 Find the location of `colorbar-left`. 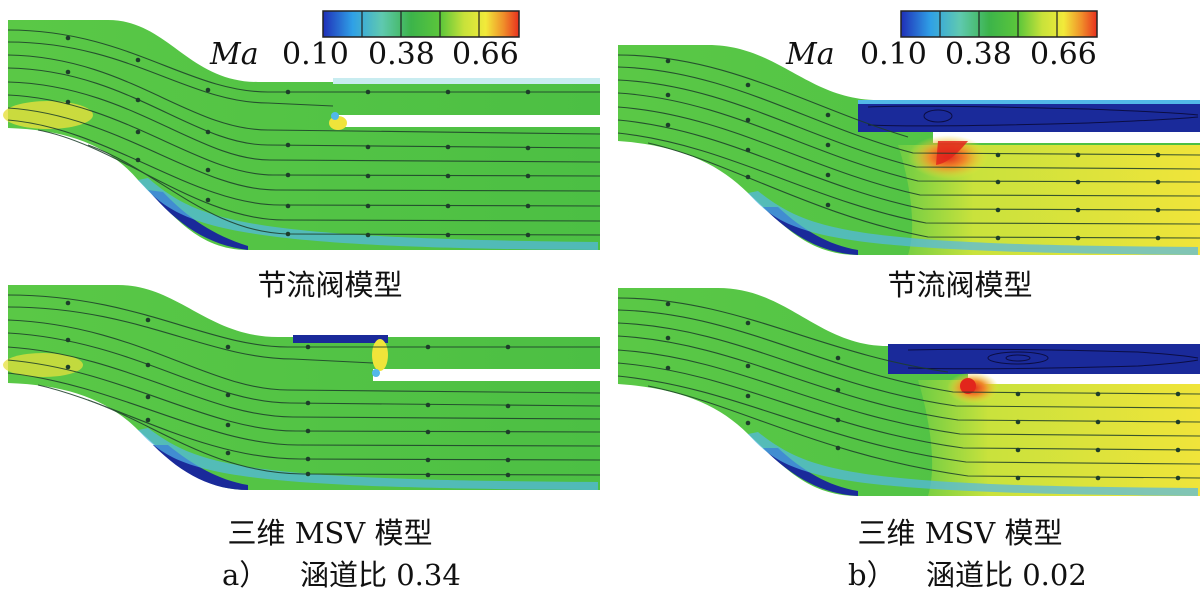

colorbar-left is located at coordinates (422, 27).